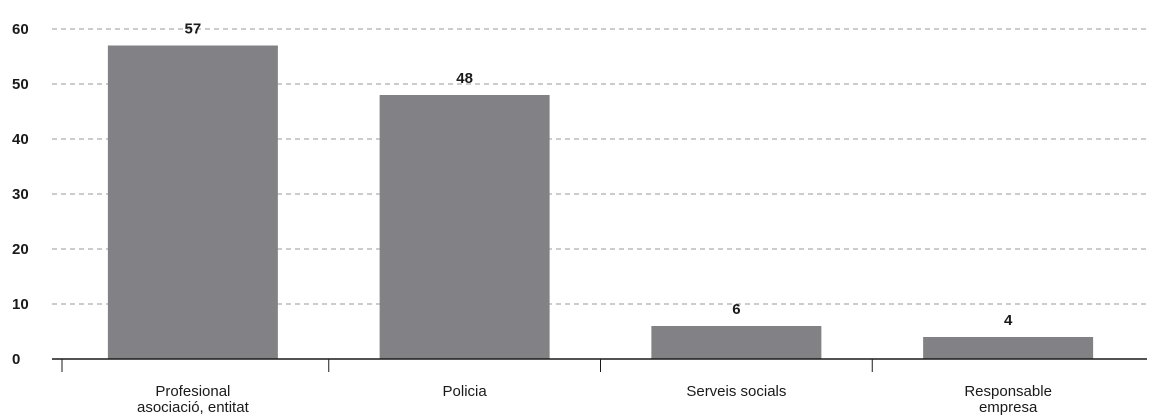 This screenshot has width=1151, height=417. Describe the element at coordinates (192, 391) in the screenshot. I see `x-category-label-line: Profesional` at that location.